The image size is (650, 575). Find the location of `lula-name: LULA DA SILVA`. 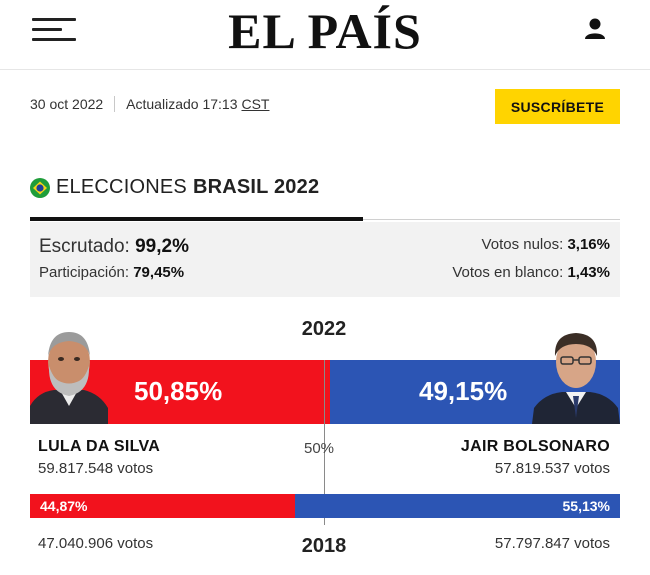

lula-name: LULA DA SILVA is located at coordinates (99, 446).